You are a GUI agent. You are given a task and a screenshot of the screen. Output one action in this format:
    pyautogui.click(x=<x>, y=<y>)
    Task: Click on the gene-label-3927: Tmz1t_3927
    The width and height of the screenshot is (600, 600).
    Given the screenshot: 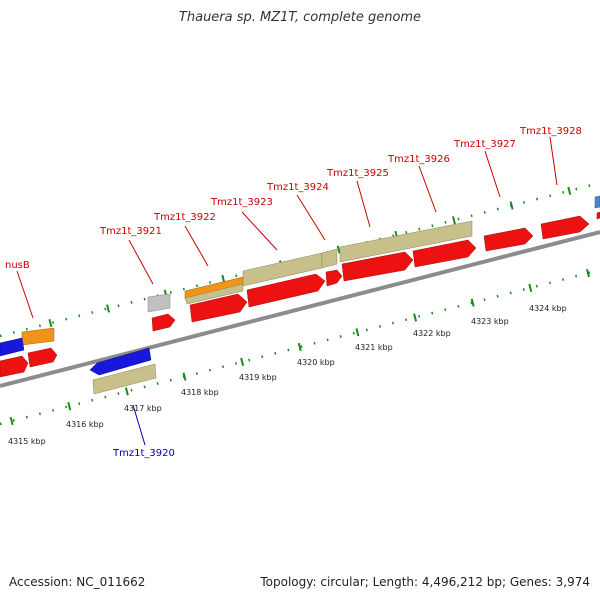 What is the action you would take?
    pyautogui.click(x=484, y=144)
    